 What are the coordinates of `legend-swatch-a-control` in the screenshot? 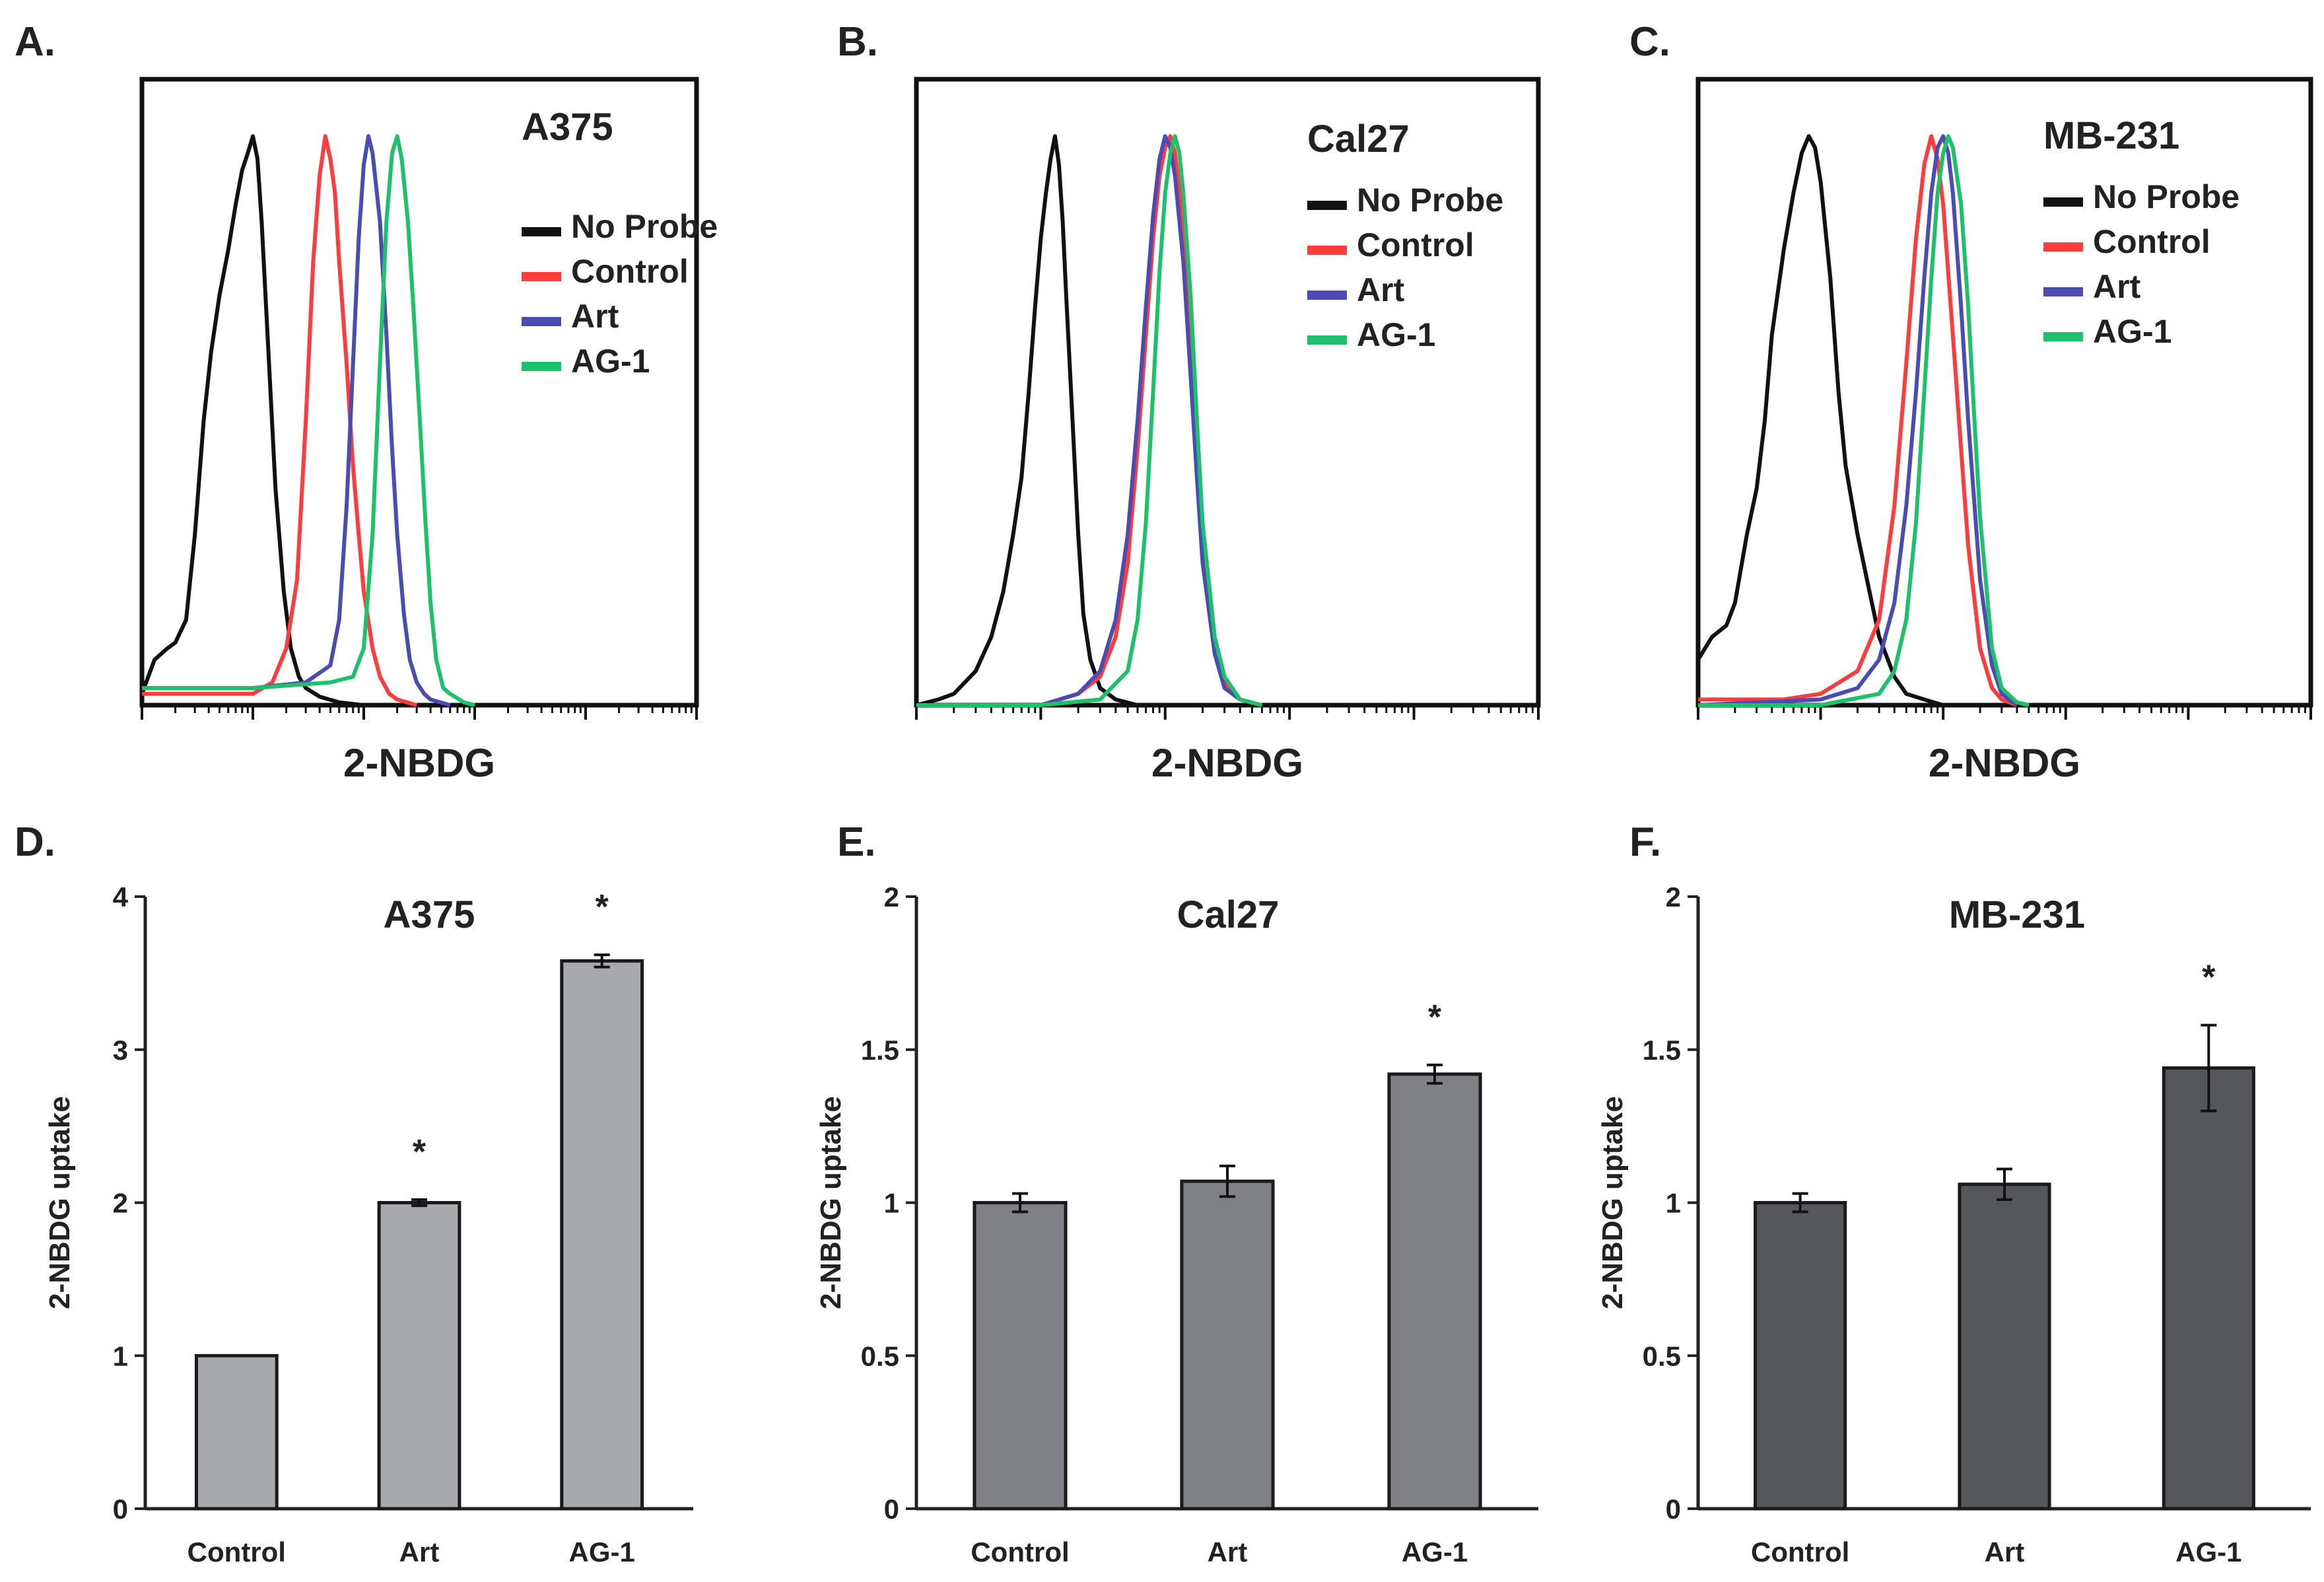 It's located at (542, 276).